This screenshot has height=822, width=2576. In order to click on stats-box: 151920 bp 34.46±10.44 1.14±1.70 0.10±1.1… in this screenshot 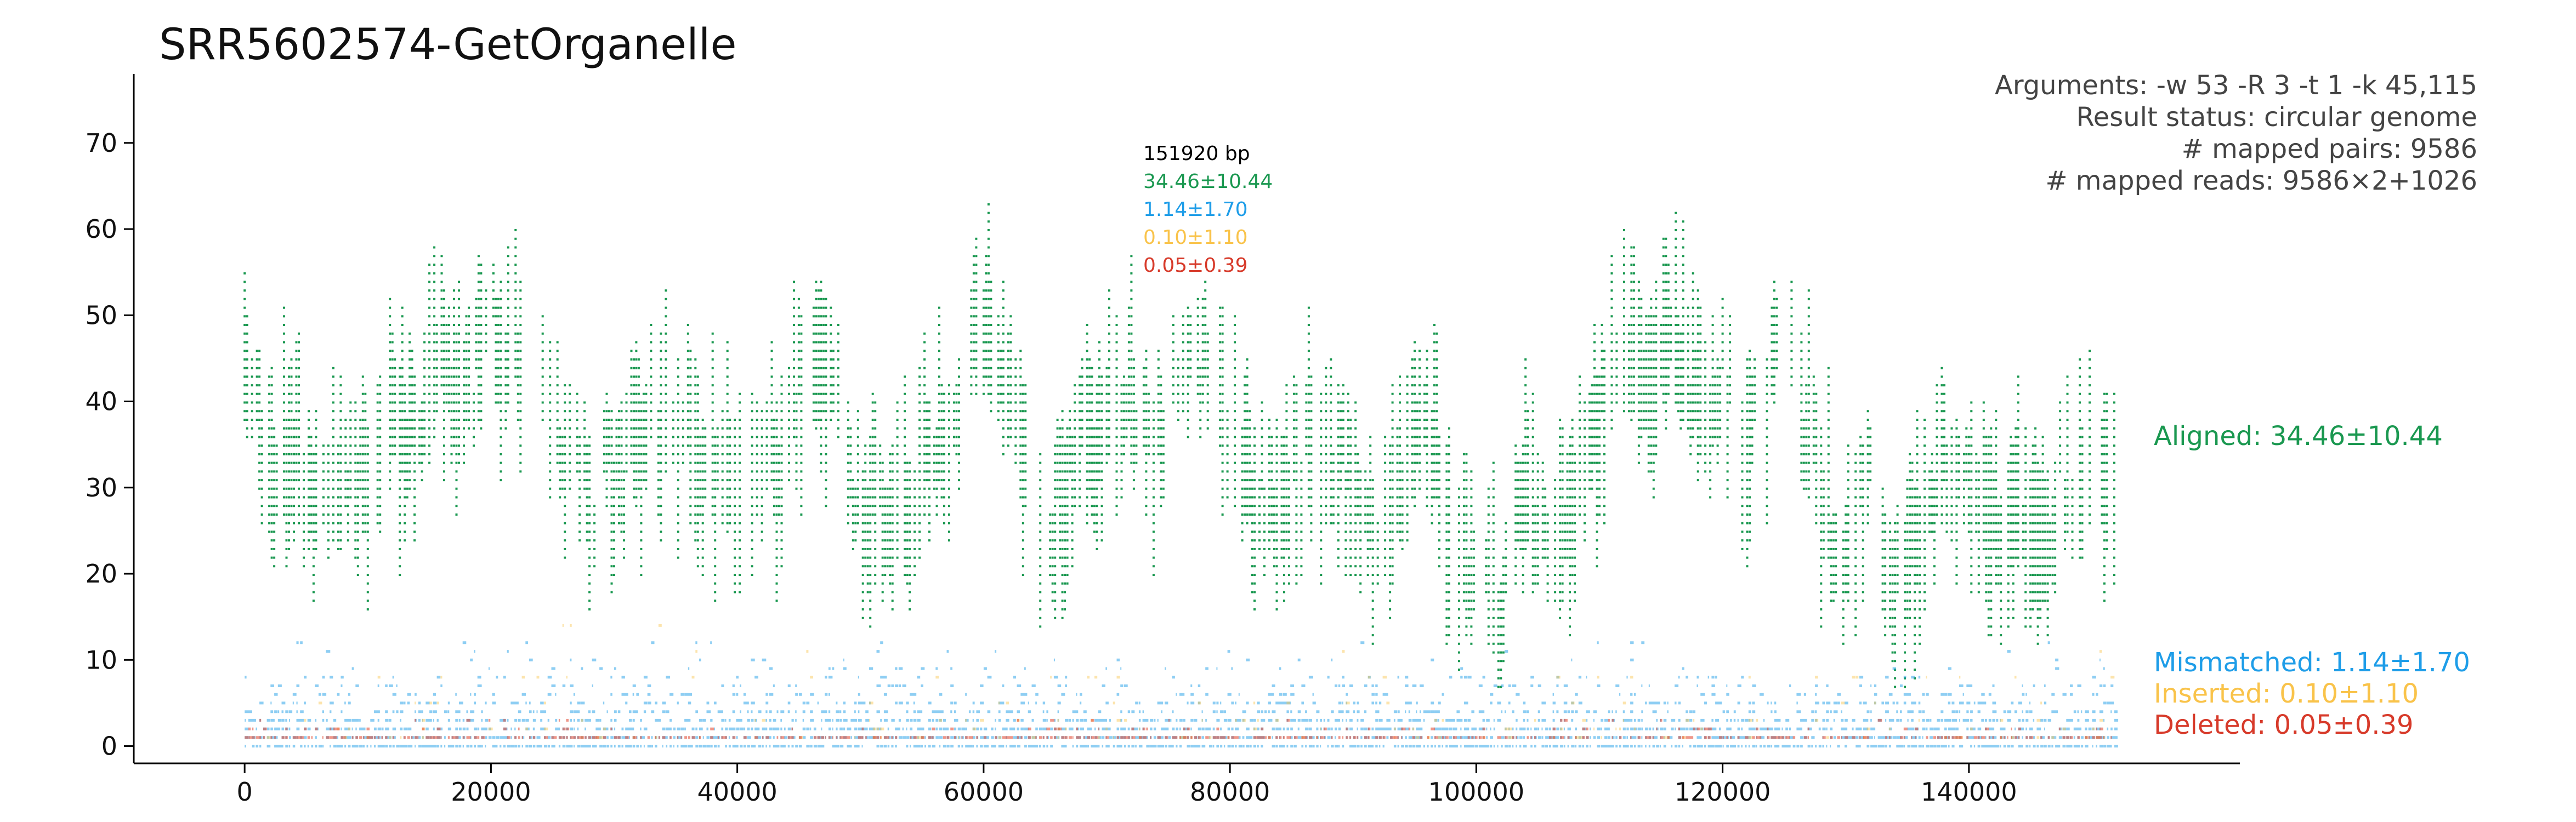, I will do `click(1208, 210)`.